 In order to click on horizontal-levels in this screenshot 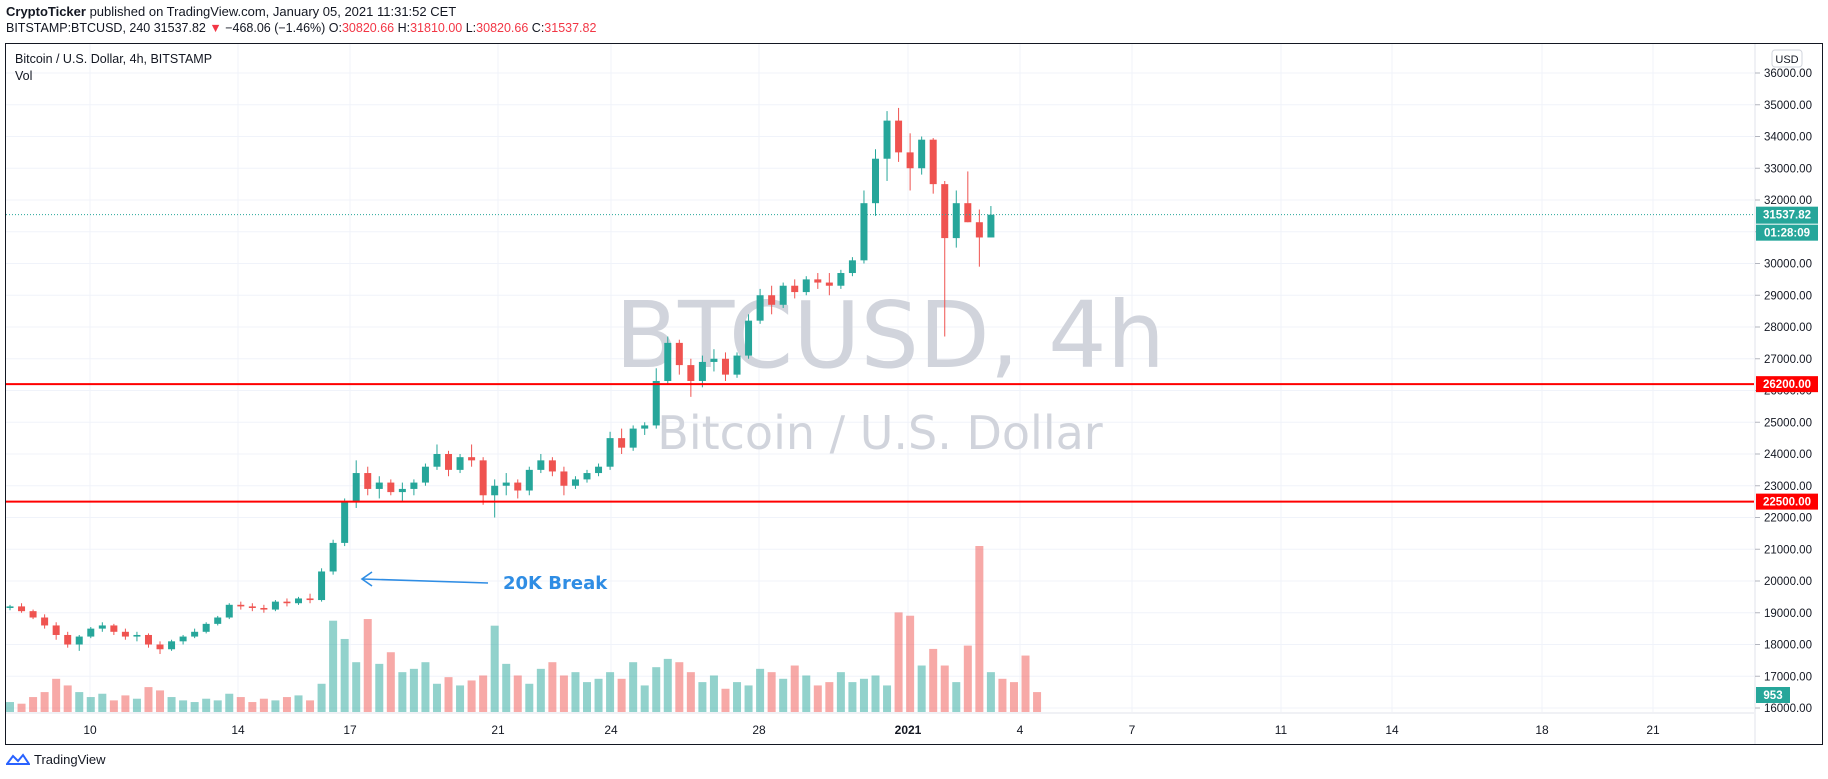, I will do `click(880, 443)`.